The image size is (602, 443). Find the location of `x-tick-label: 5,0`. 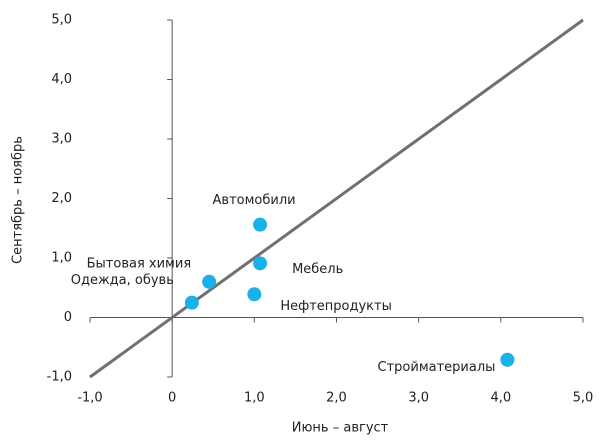

x-tick-label: 5,0 is located at coordinates (583, 398).